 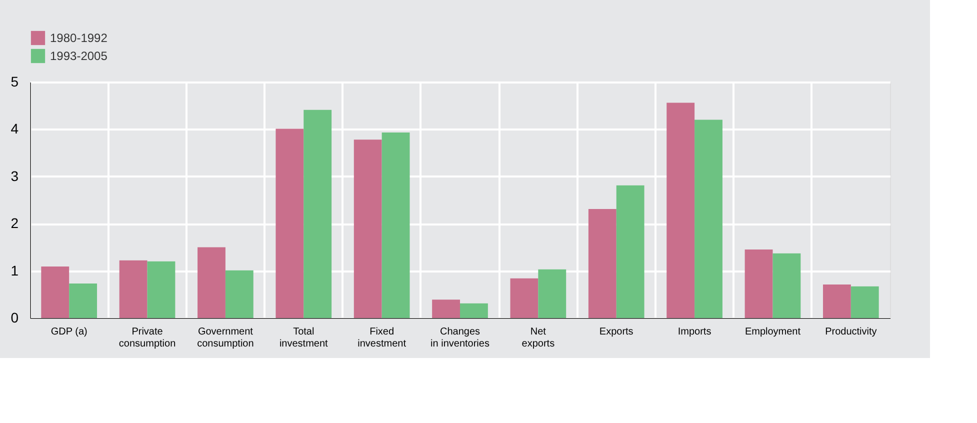 I want to click on y-tick-label: 5, so click(x=14, y=82).